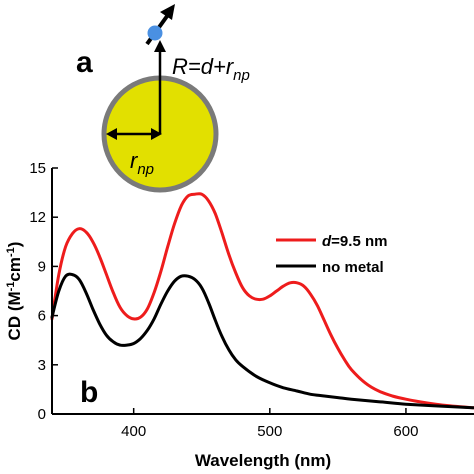 The width and height of the screenshot is (474, 474). Describe the element at coordinates (89, 392) in the screenshot. I see `panel-label-b: b` at that location.